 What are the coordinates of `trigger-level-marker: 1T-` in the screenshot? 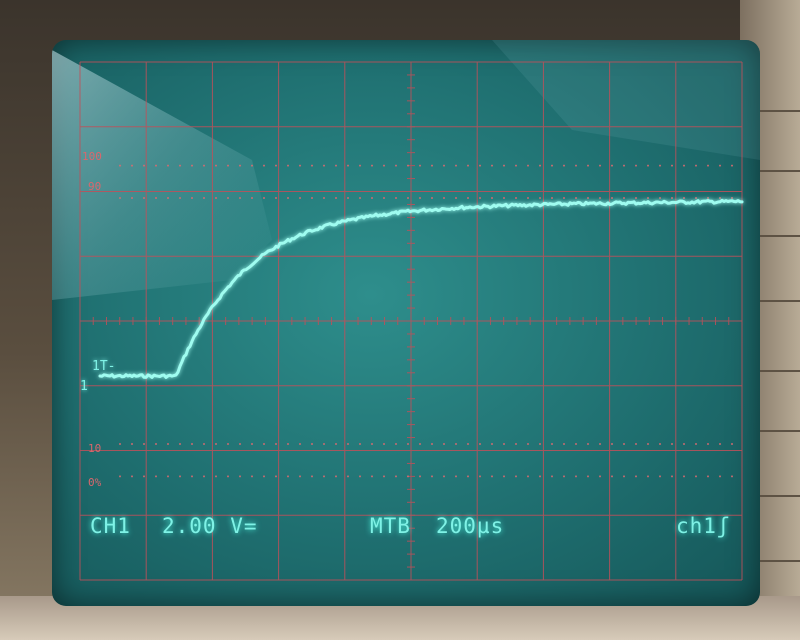 It's located at (103, 366).